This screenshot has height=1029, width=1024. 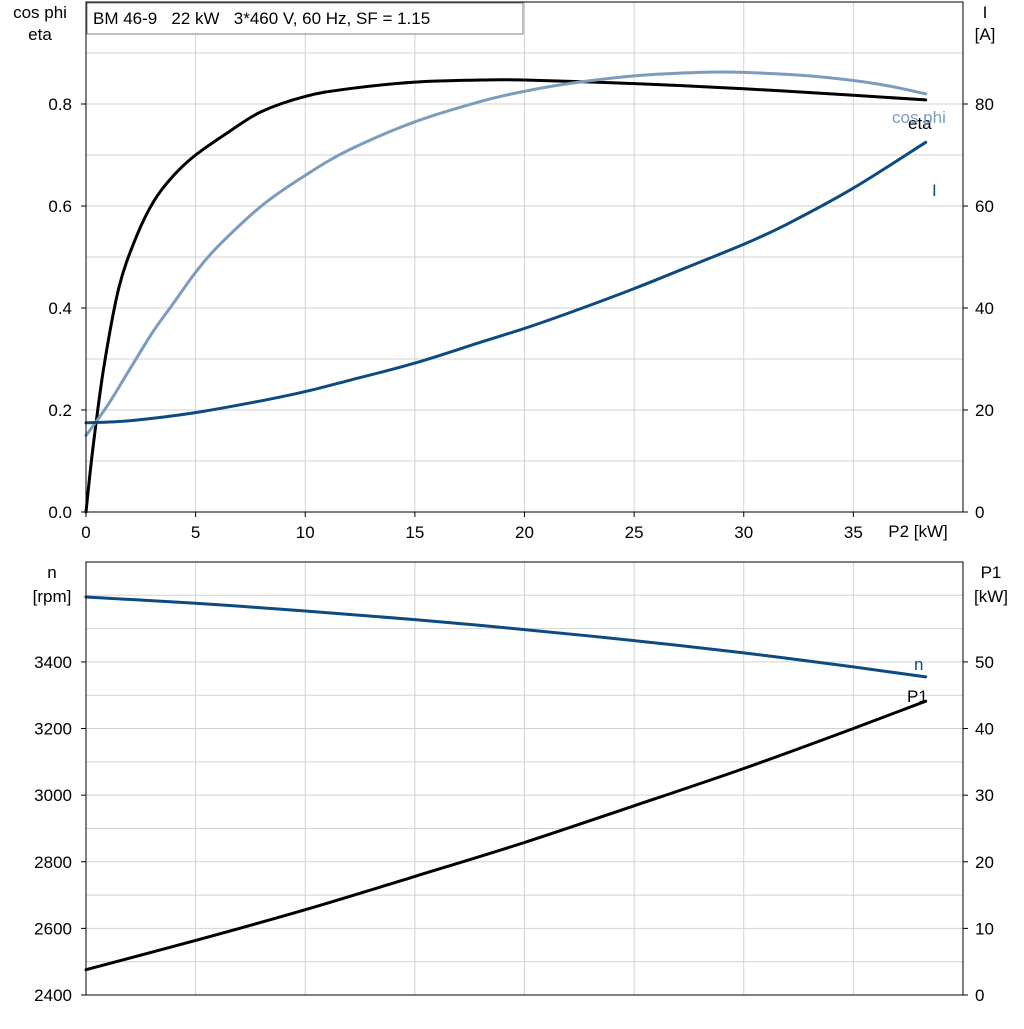 I want to click on top-left-axis-label-line1: cos phi, so click(x=40, y=12).